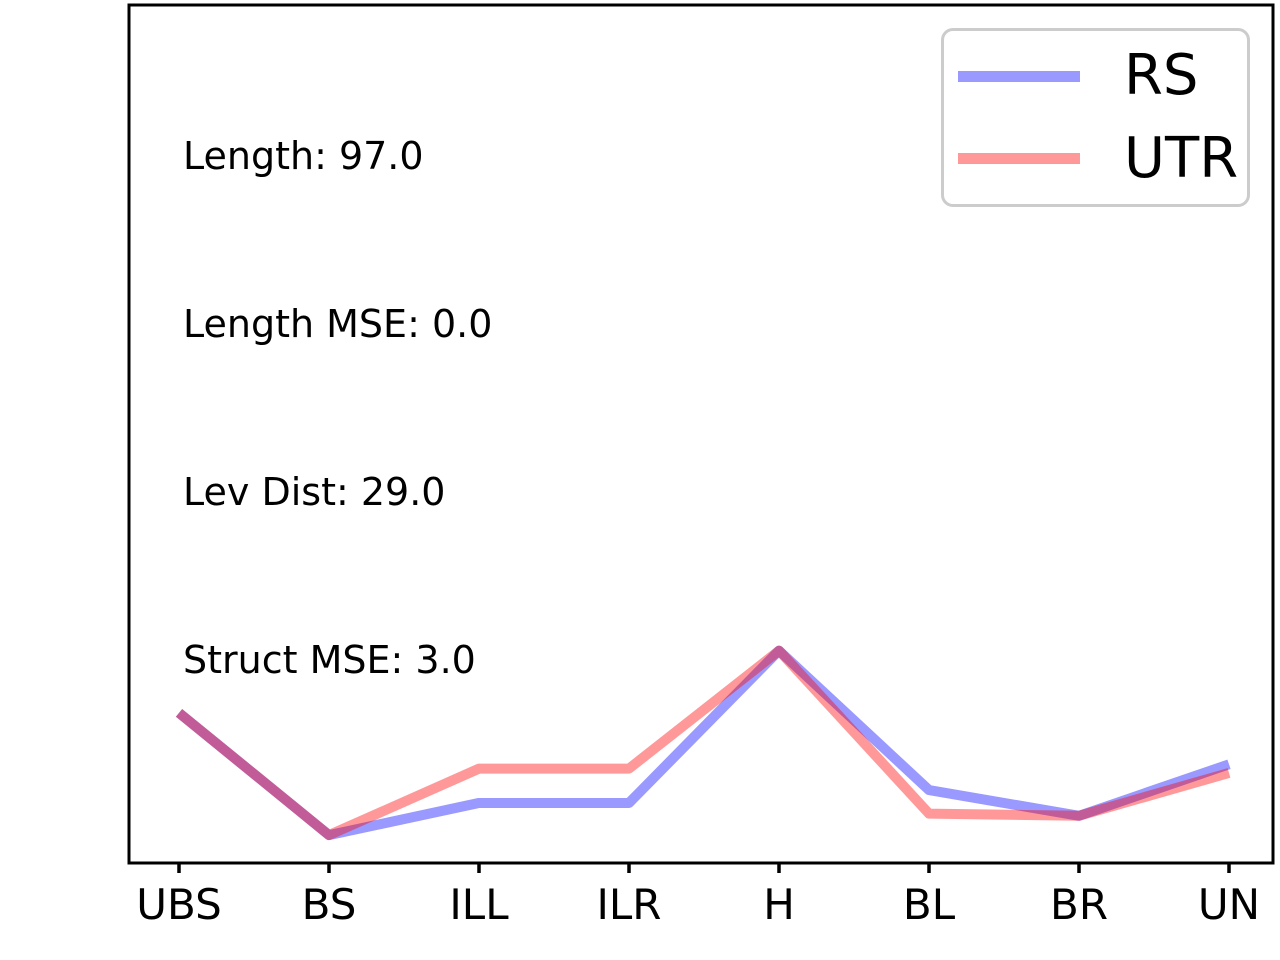  I want to click on xtick-label-un: UN, so click(1229, 904).